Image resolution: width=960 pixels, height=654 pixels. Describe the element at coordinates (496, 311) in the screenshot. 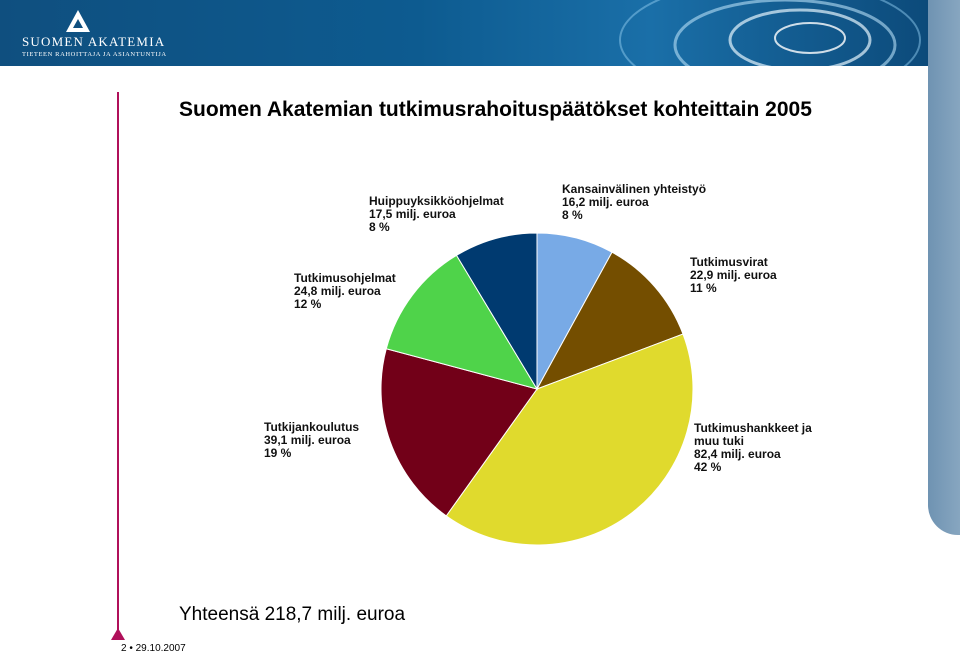

I see `pie-slice-huippuyksikkoohjelmat` at that location.